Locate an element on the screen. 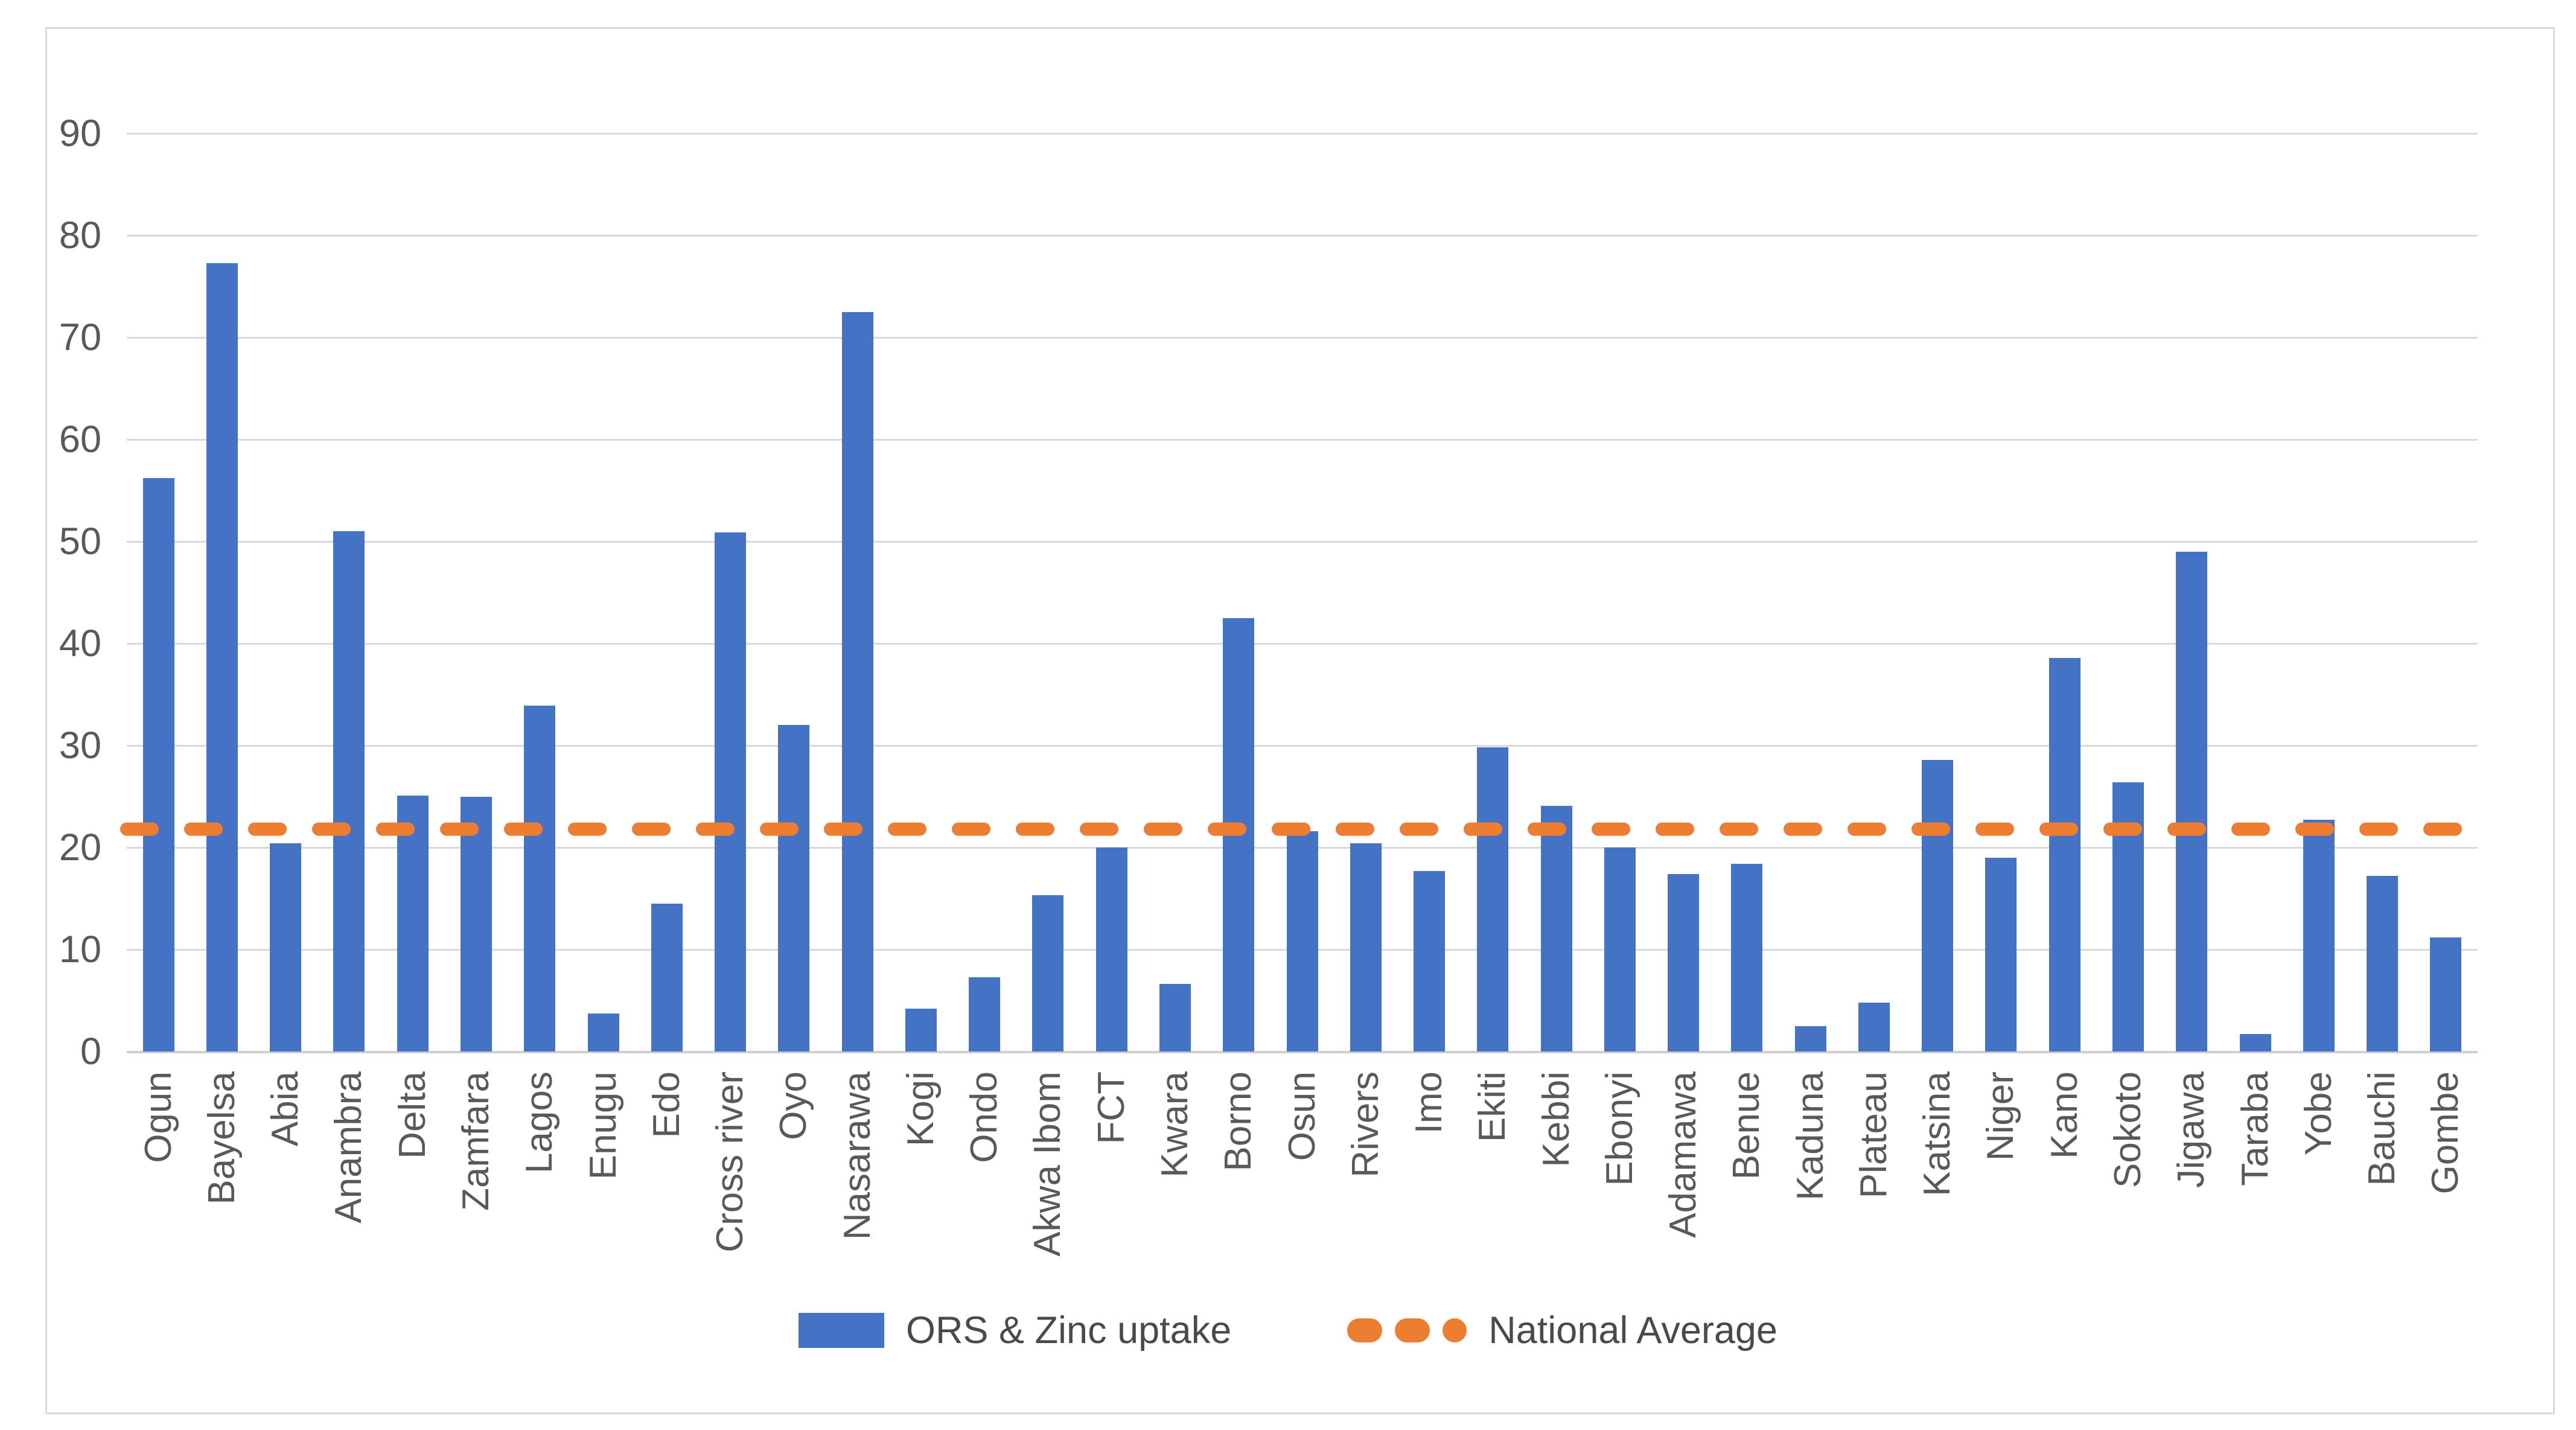 This screenshot has height=1430, width=2576. bar-taraba is located at coordinates (2255, 1043).